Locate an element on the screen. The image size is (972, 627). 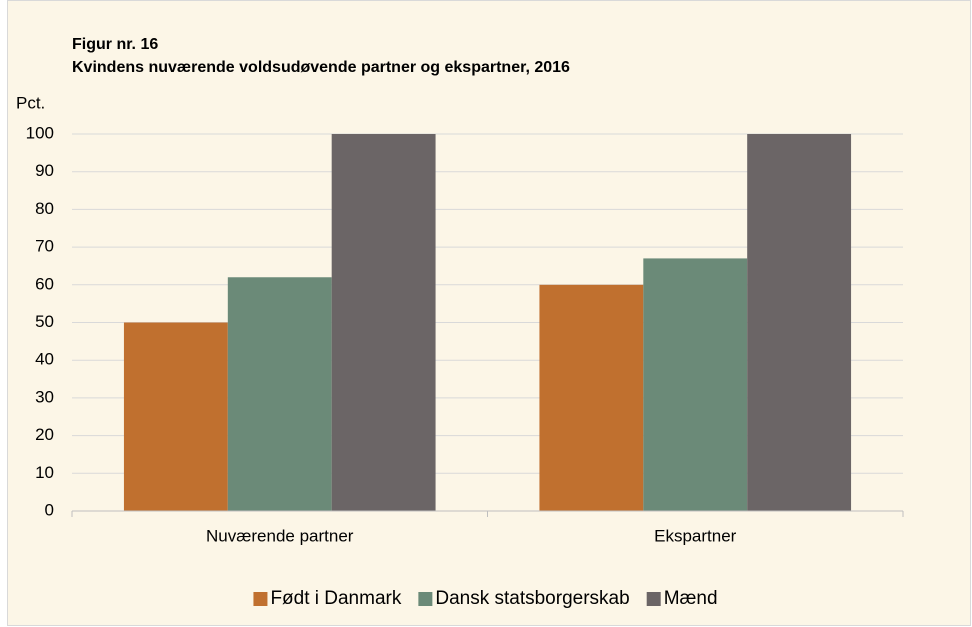
x-tick-label: Ekspartner is located at coordinates (695, 535).